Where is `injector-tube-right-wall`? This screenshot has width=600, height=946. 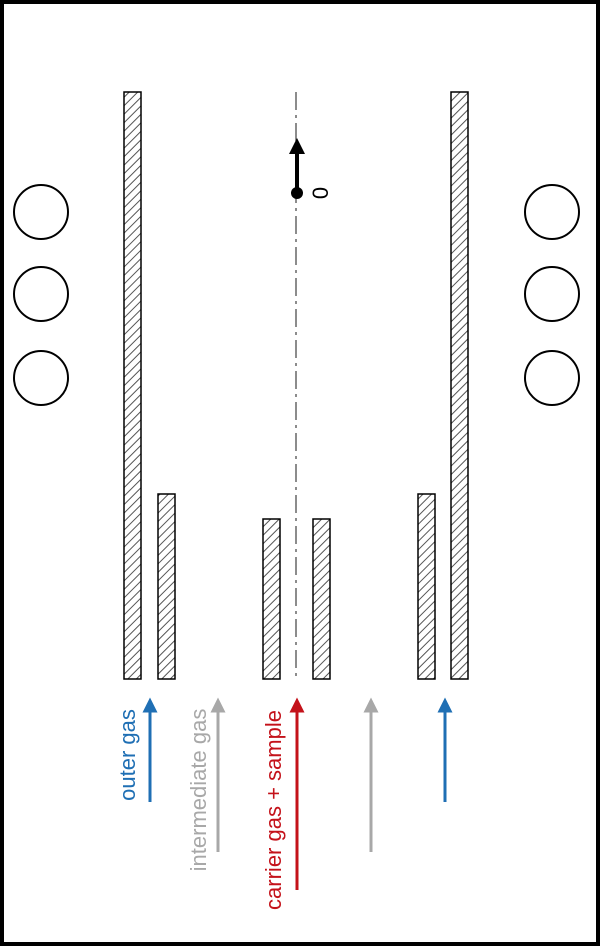 injector-tube-right-wall is located at coordinates (321, 599).